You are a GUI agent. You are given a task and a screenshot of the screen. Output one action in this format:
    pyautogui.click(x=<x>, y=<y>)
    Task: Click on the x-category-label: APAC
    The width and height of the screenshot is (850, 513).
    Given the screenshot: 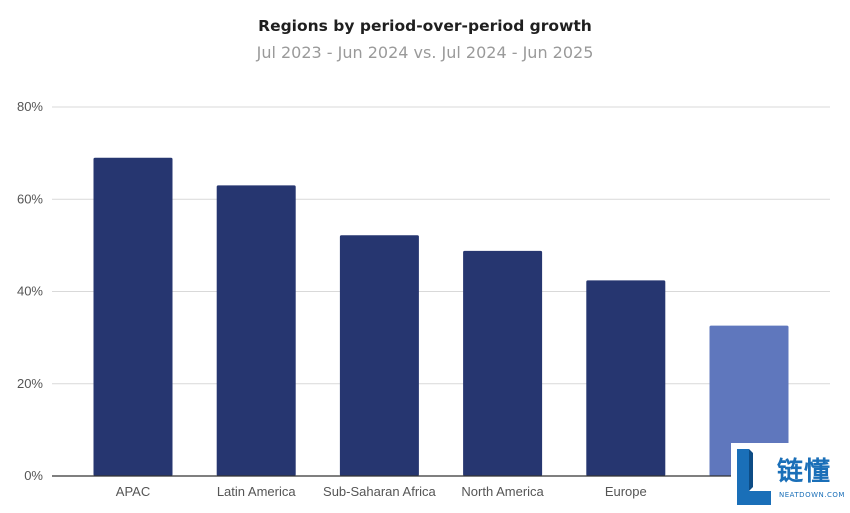 What is the action you would take?
    pyautogui.click(x=133, y=491)
    